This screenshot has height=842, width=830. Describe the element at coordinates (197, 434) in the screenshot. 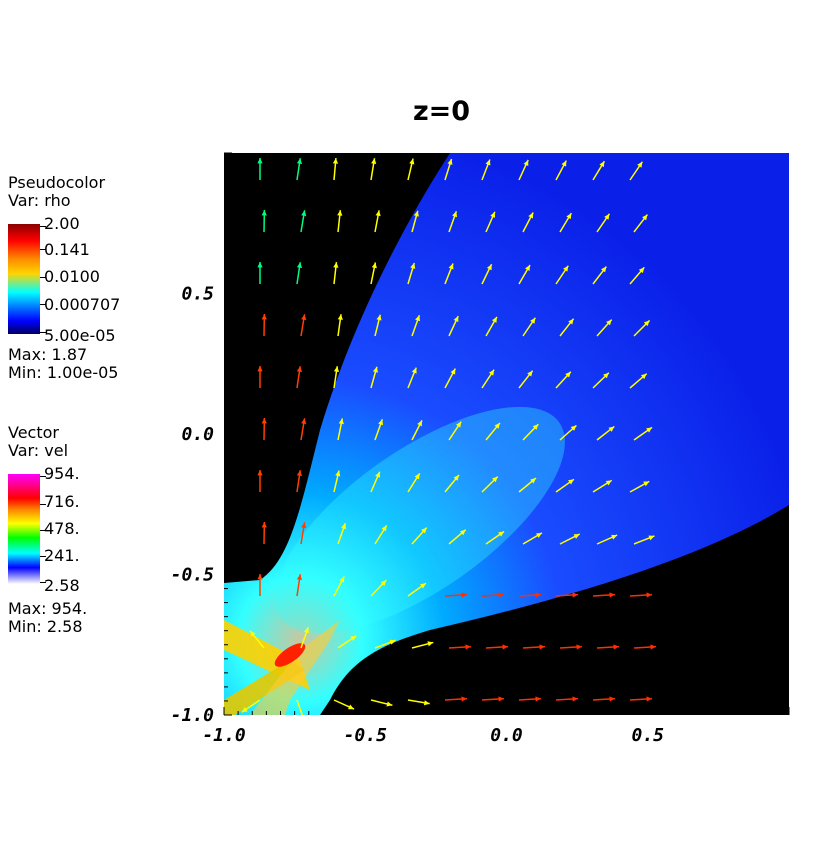

I see `y-tick-label-2: 0.0` at that location.